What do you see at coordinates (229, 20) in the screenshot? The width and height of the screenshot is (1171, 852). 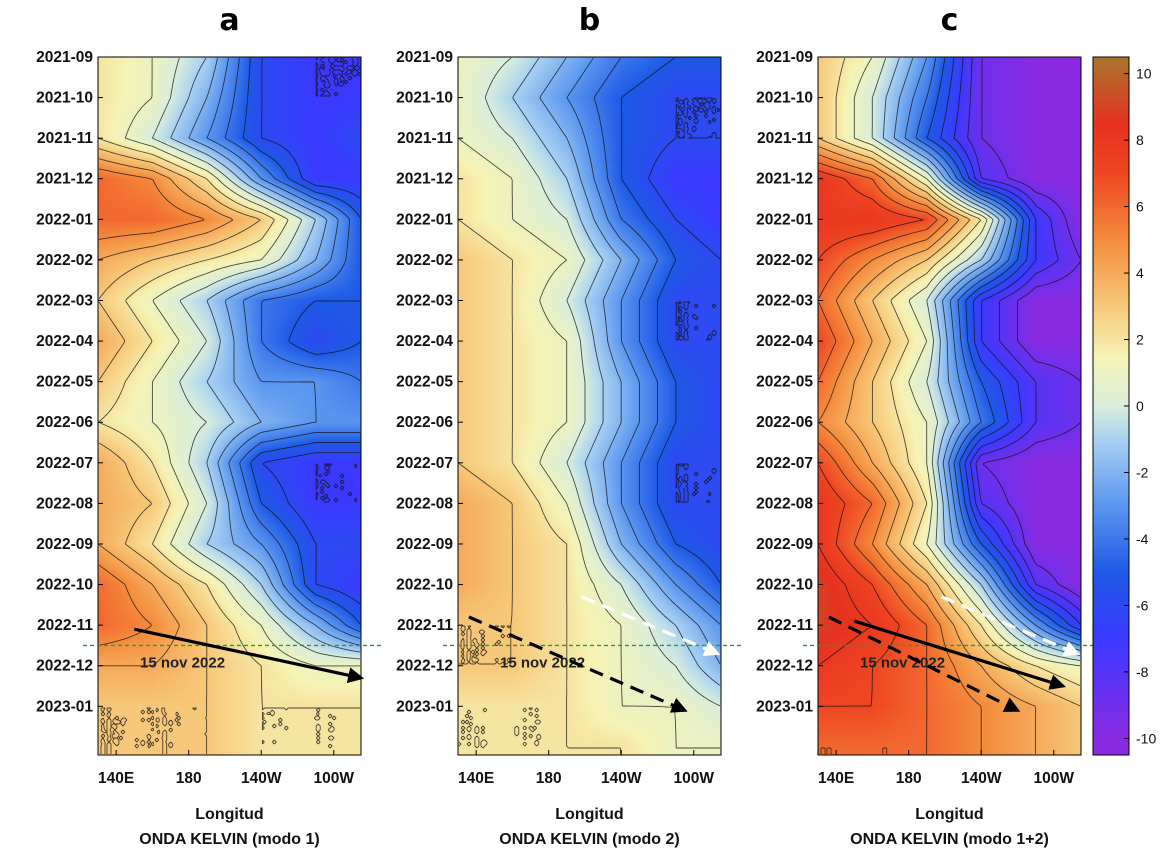 I see `panel-label: a` at bounding box center [229, 20].